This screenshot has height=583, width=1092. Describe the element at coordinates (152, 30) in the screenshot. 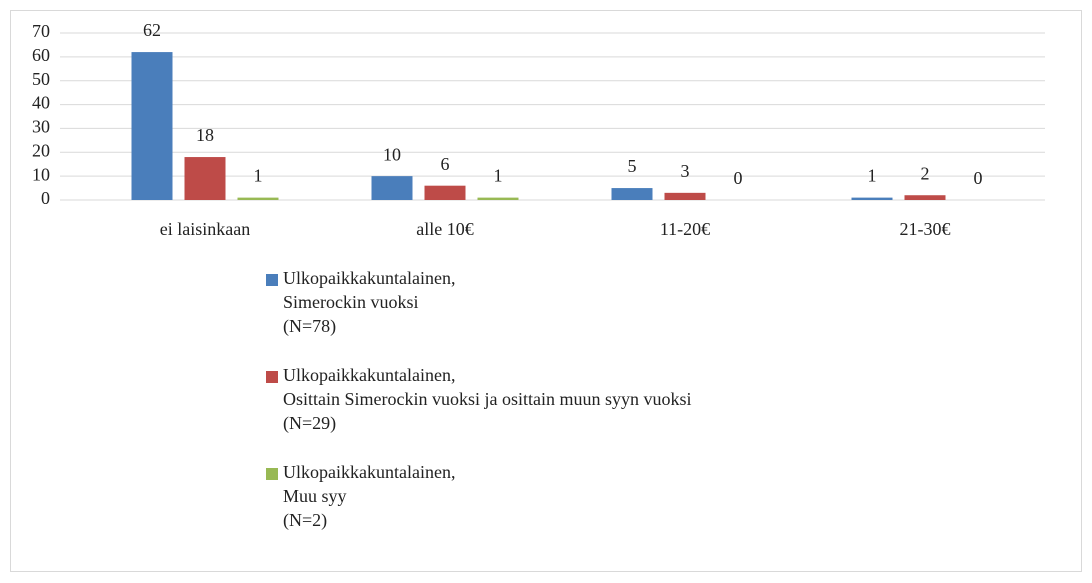

I see `data-label: 62` at that location.